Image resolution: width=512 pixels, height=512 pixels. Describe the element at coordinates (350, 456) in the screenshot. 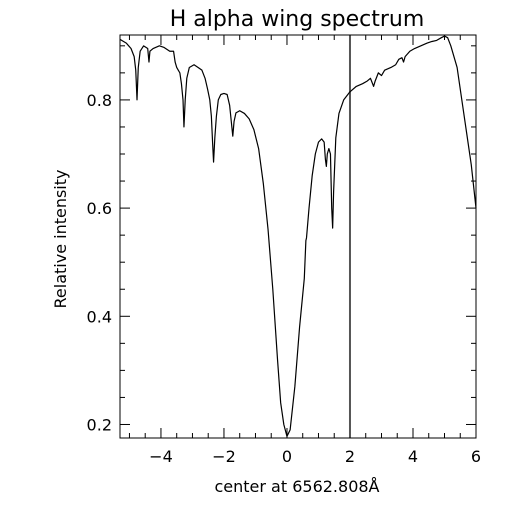

I see `x-tick-label: 2` at that location.